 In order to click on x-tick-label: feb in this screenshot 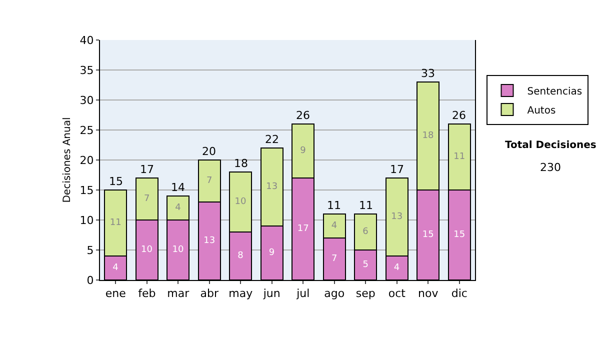, I will do `click(147, 293)`.